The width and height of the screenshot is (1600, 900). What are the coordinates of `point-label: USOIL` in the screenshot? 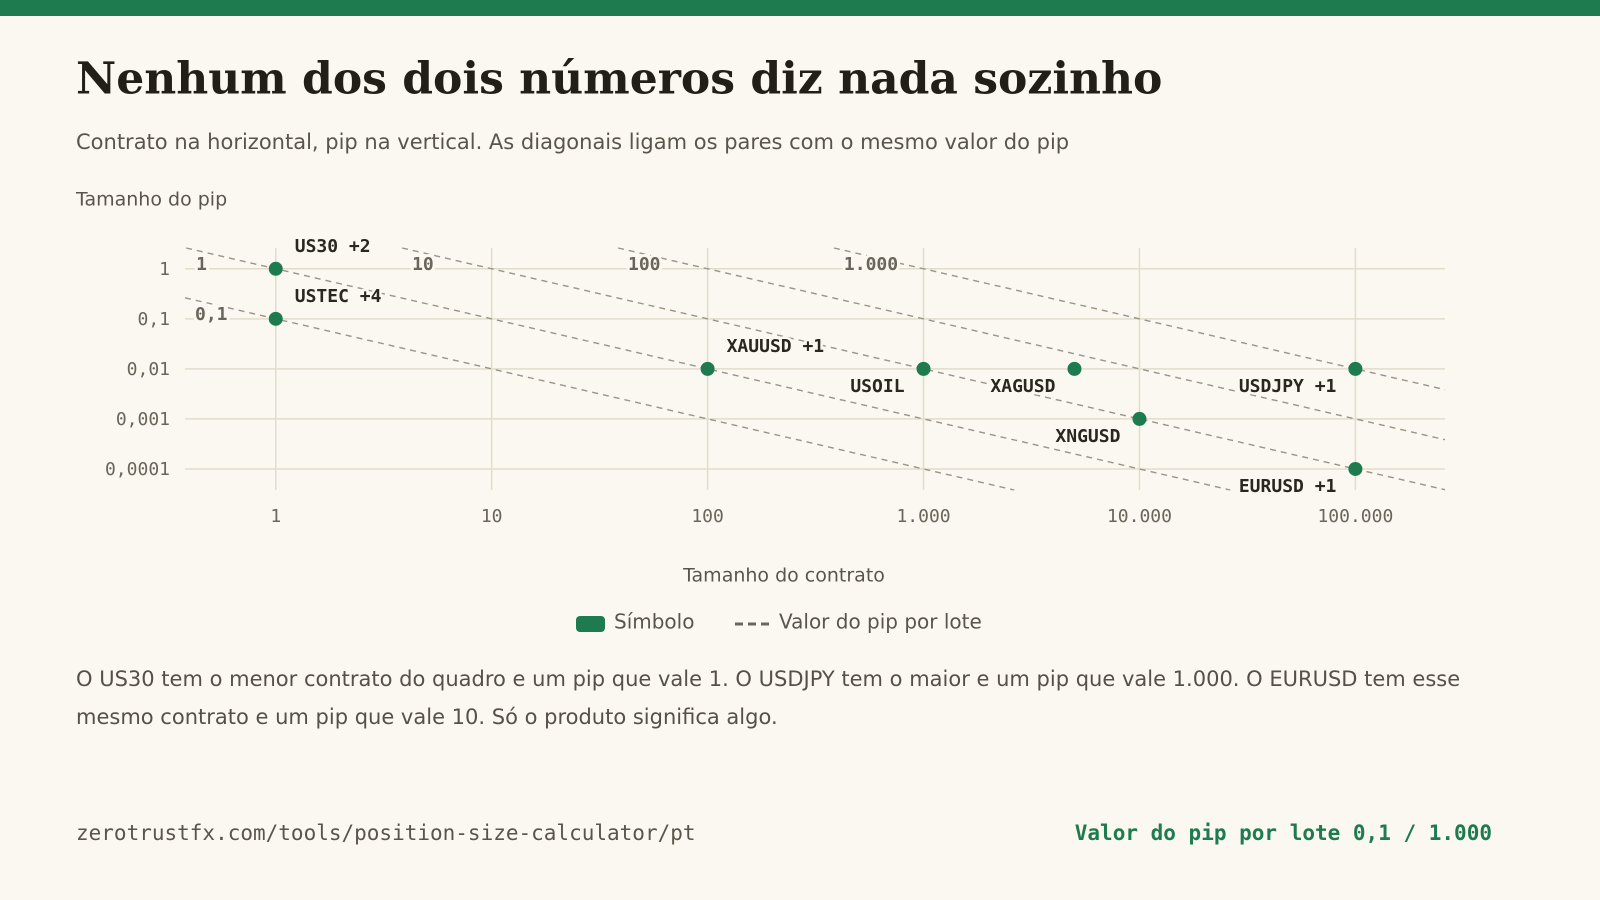 It's located at (877, 386).